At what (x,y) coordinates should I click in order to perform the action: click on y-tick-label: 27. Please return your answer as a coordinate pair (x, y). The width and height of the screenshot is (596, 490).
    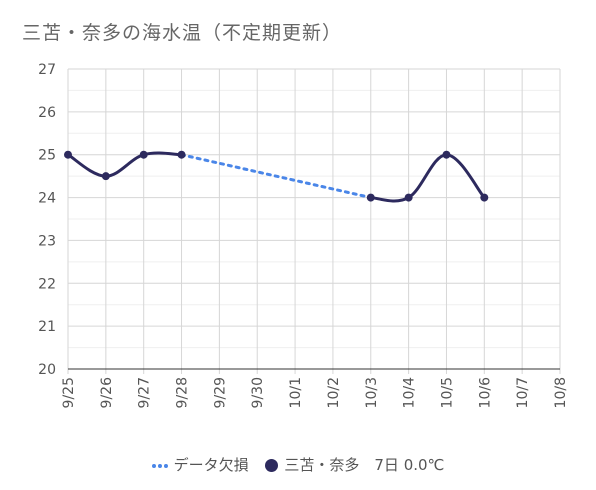
    Looking at the image, I should click on (47, 70).